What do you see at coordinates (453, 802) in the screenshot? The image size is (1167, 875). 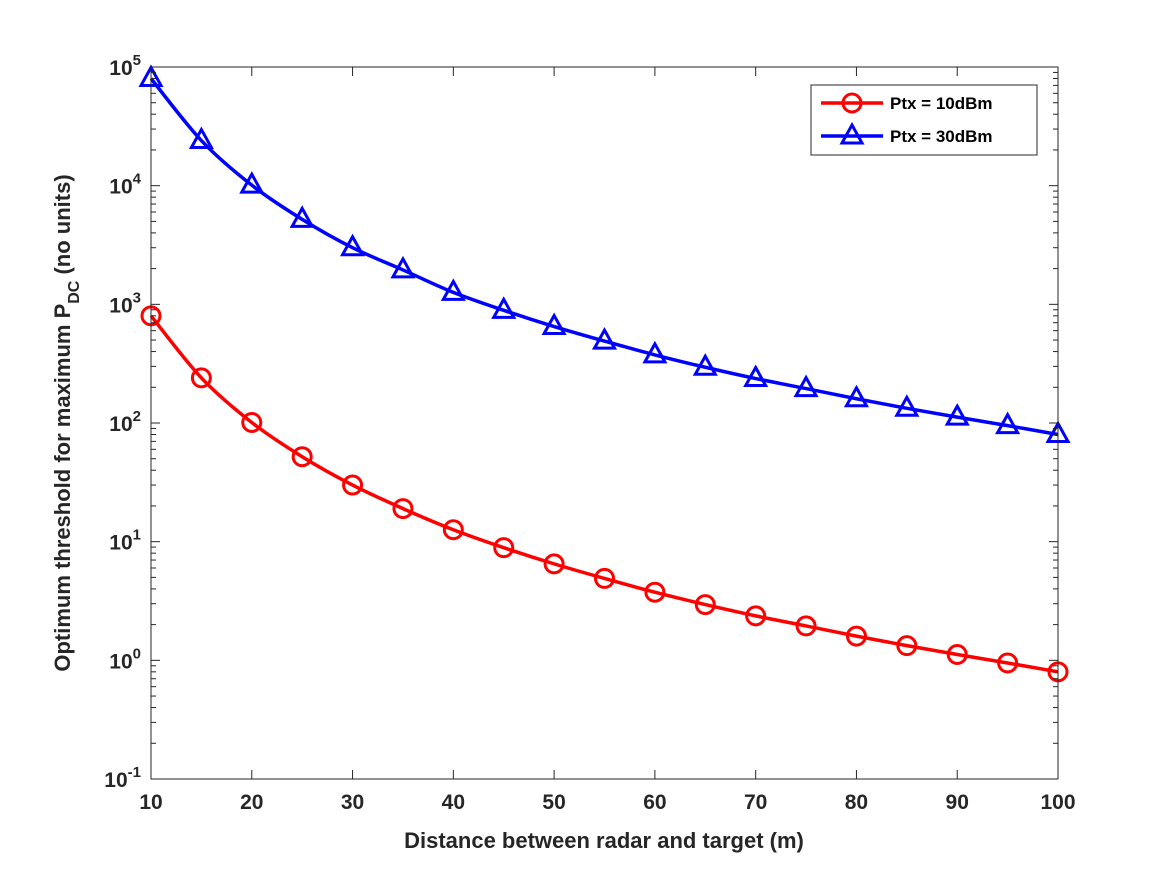 I see `x-tick-label: 40` at bounding box center [453, 802].